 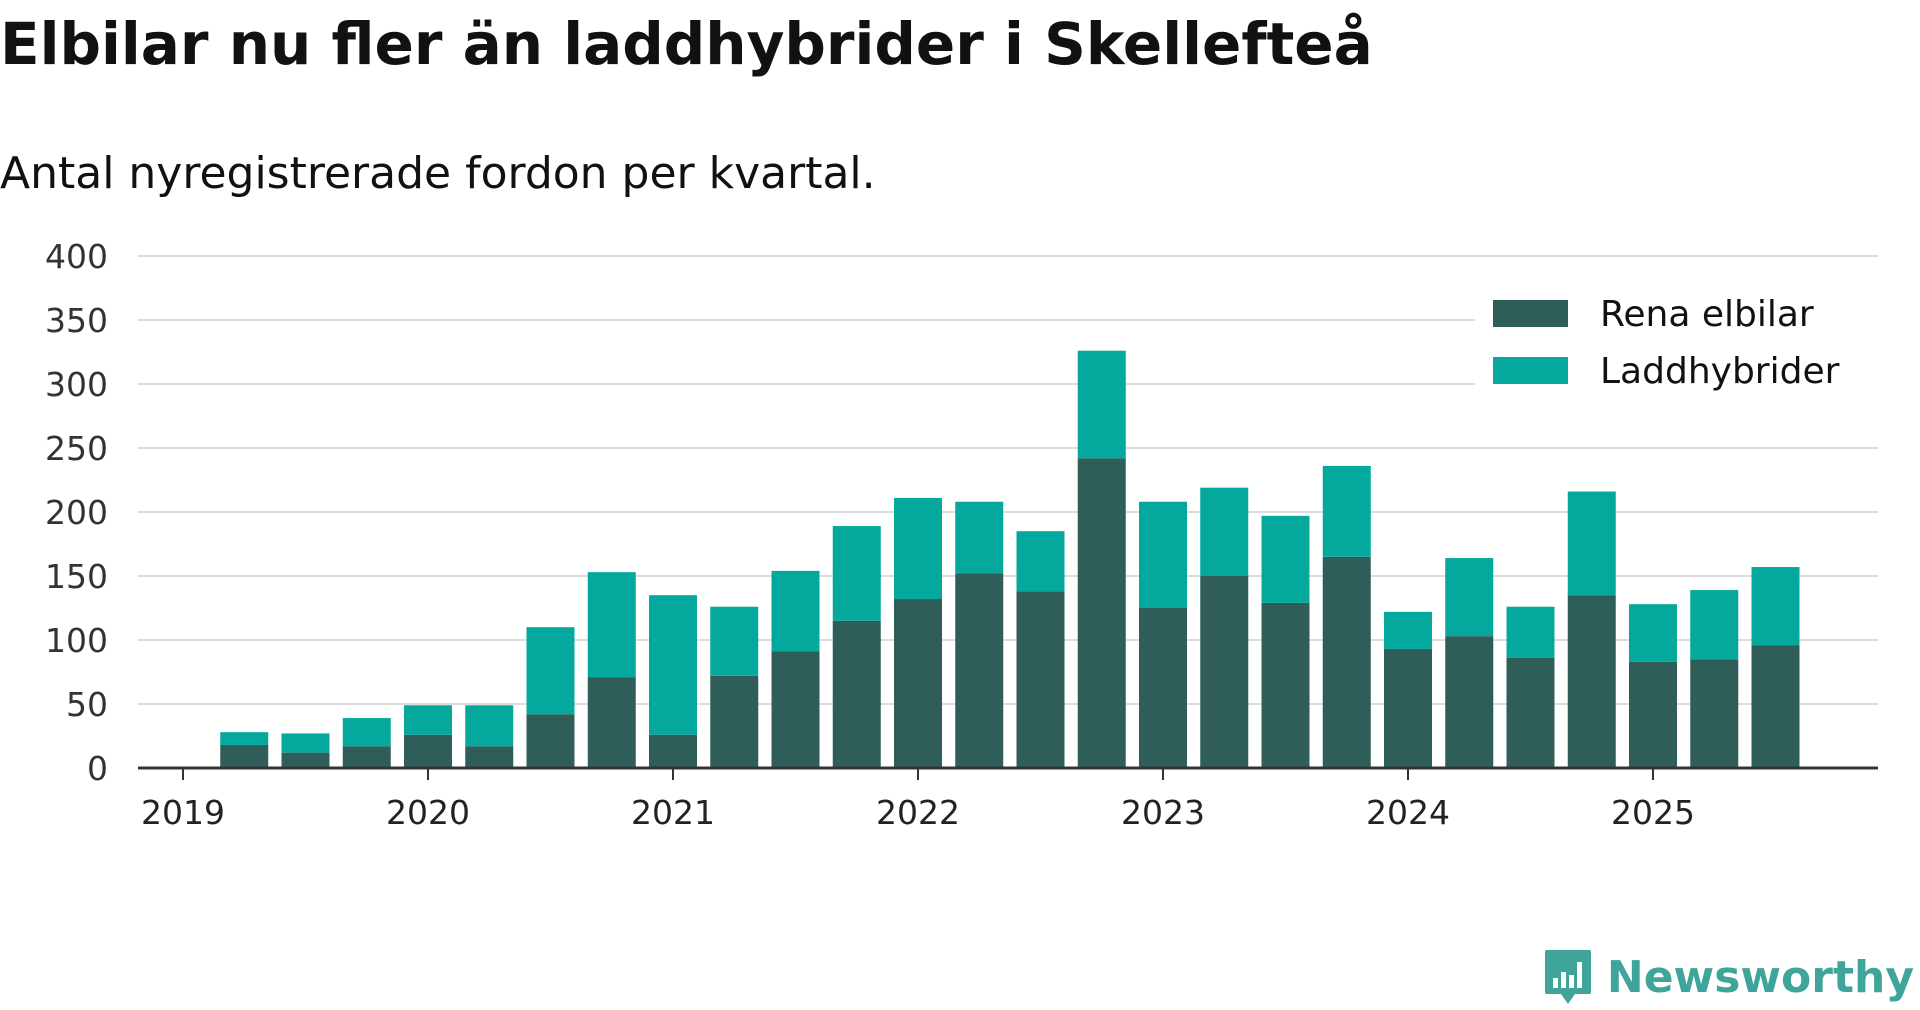 What do you see at coordinates (183, 812) in the screenshot?
I see `x-tick-label: 2019` at bounding box center [183, 812].